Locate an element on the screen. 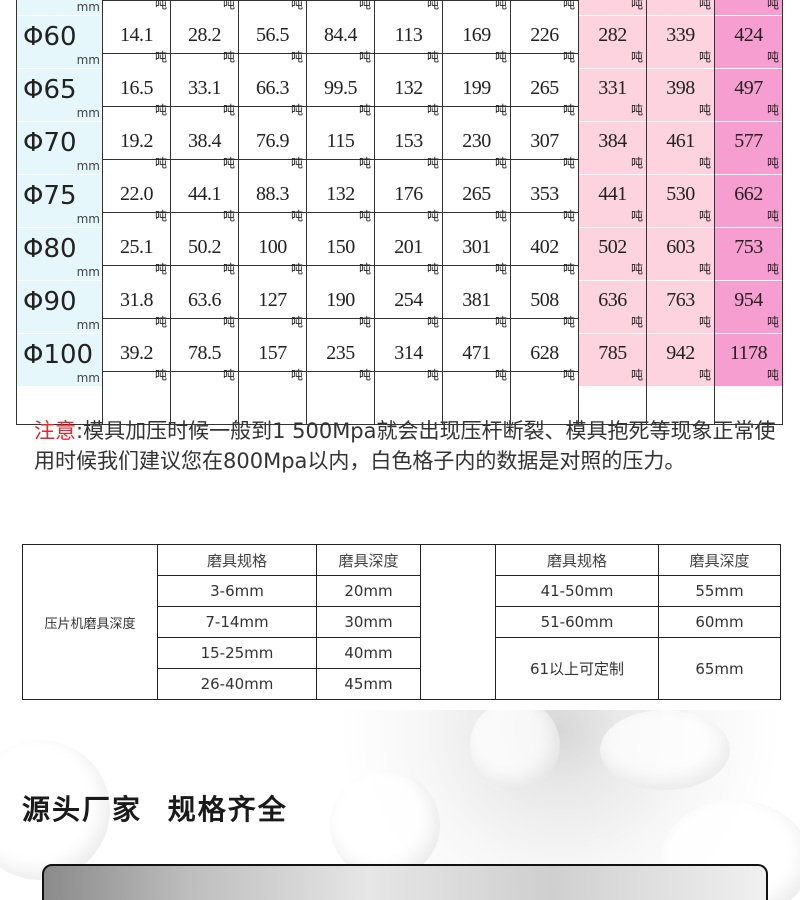 The width and height of the screenshot is (800, 900). header-depth-right: 磨具深度 is located at coordinates (719, 560).